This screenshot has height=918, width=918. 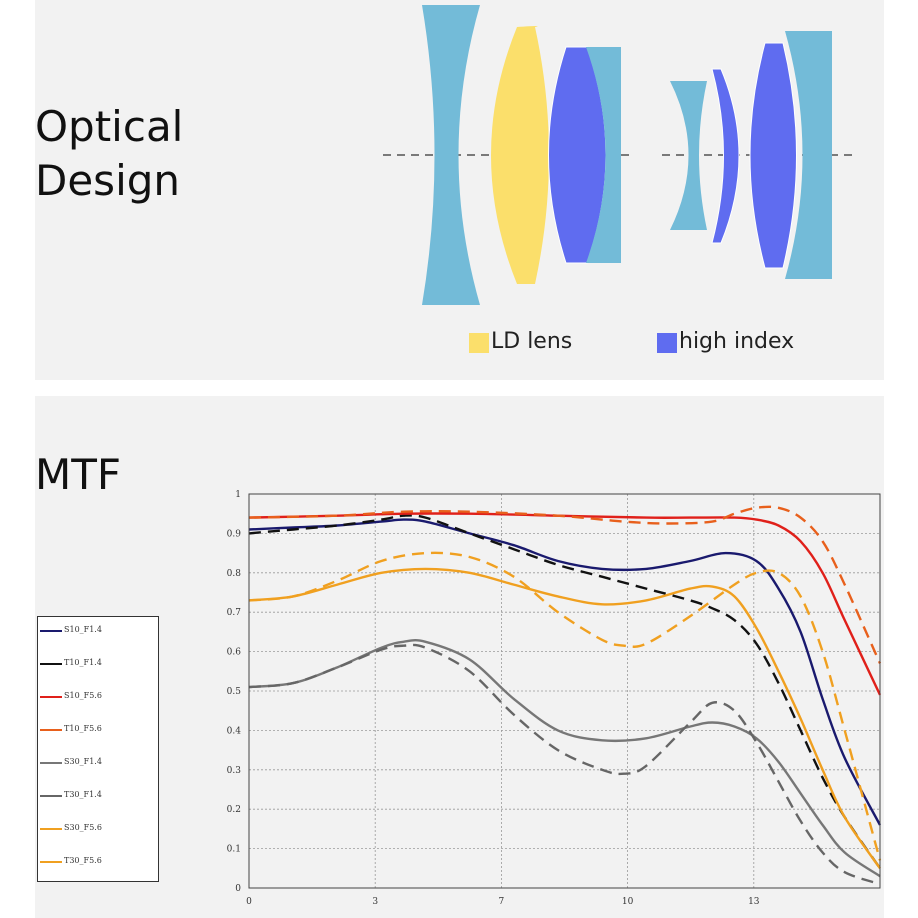 I want to click on legend-label: T10_F1.4, so click(x=83, y=662).